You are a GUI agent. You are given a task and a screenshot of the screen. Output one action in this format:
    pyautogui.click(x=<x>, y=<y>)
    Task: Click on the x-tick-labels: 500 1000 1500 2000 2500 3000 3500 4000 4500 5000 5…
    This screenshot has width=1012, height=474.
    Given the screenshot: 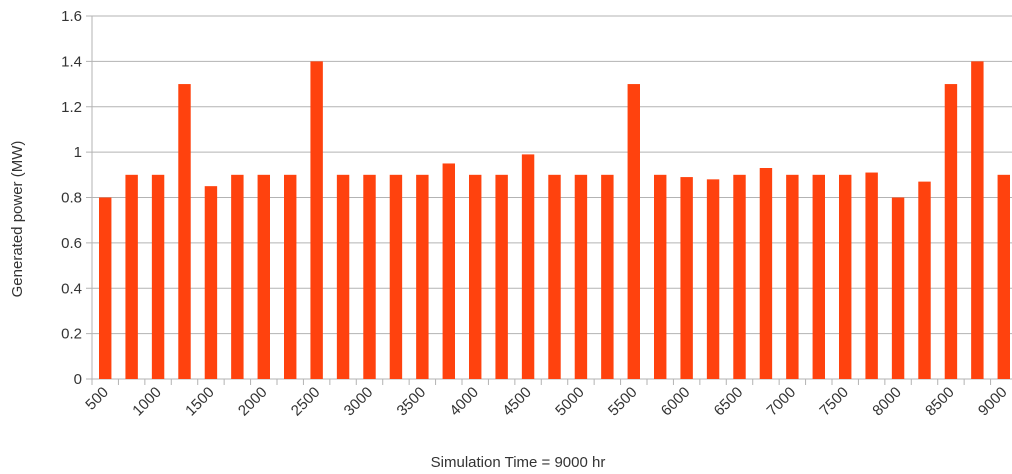 What is the action you would take?
    pyautogui.click(x=546, y=402)
    